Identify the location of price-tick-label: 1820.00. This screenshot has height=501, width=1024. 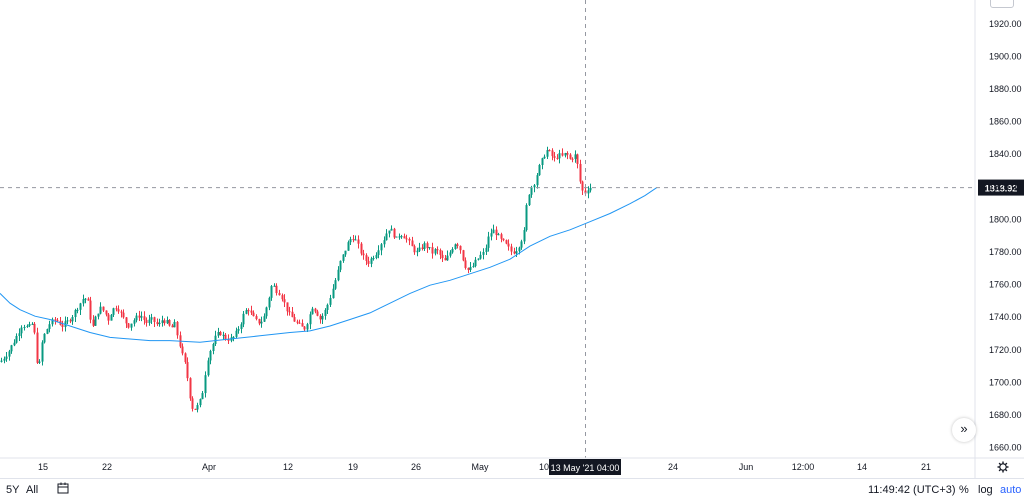
(1005, 187).